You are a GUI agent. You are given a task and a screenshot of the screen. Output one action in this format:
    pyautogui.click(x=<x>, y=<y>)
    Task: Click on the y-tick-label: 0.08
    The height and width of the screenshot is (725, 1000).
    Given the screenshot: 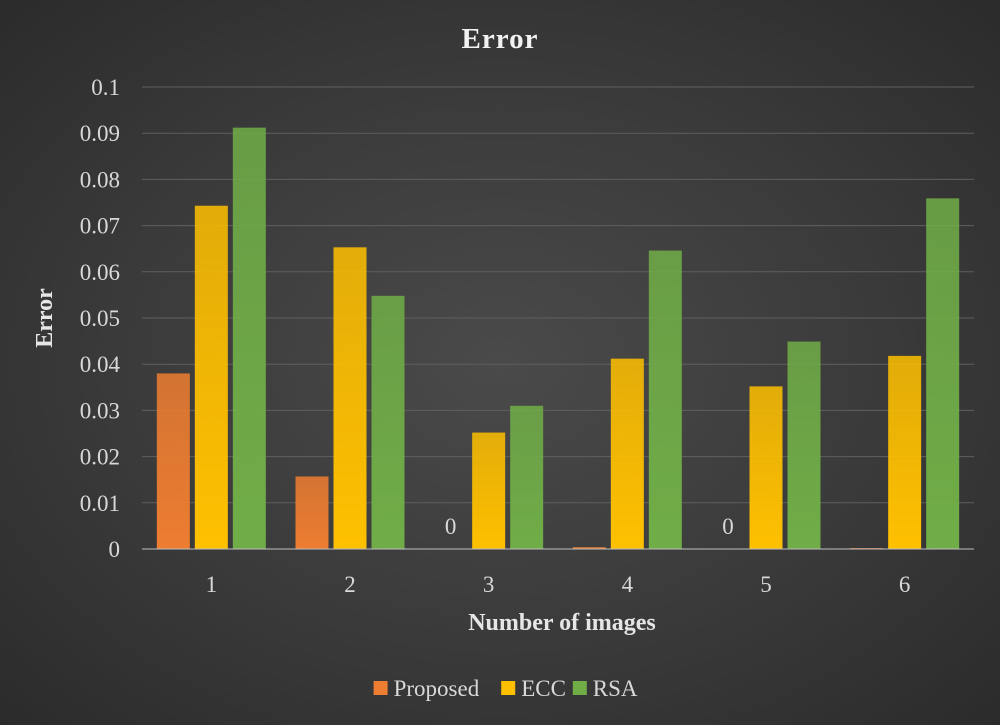 What is the action you would take?
    pyautogui.click(x=100, y=179)
    